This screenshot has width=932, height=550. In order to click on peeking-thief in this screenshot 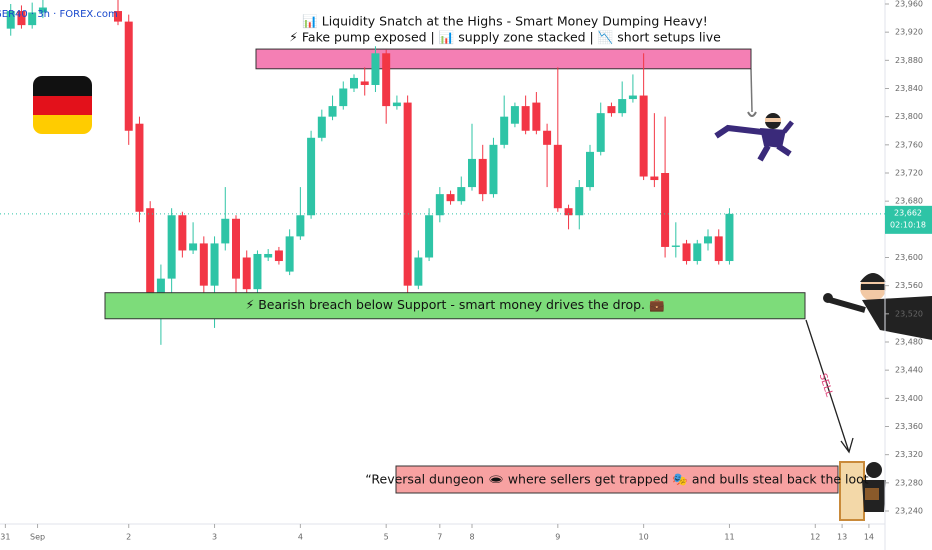, I will do `click(877, 306)`.